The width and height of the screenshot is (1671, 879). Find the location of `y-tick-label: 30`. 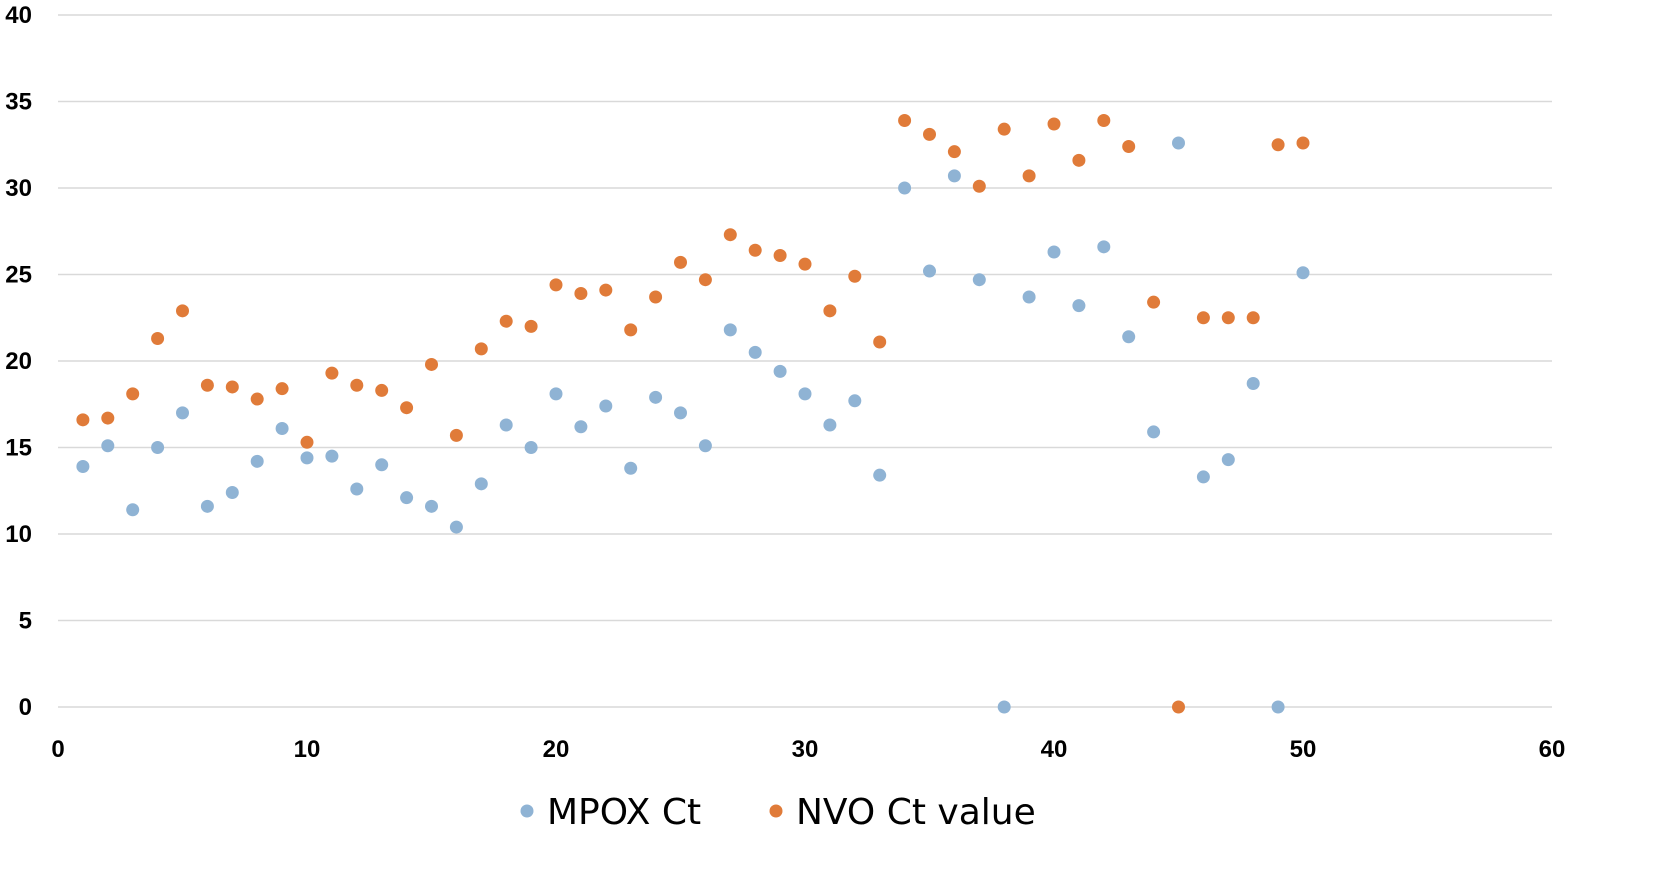

y-tick-label: 30 is located at coordinates (18, 188).